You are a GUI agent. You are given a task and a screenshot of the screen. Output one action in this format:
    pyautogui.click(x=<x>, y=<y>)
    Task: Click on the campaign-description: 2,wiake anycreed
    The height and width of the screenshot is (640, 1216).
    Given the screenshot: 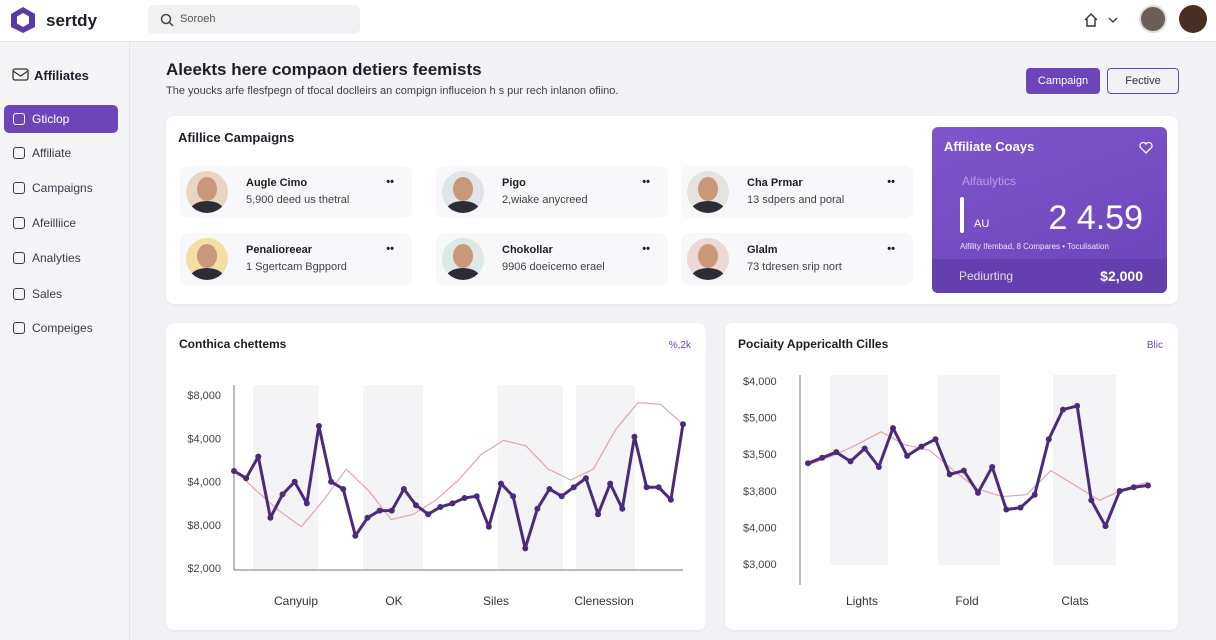 What is the action you would take?
    pyautogui.click(x=545, y=200)
    